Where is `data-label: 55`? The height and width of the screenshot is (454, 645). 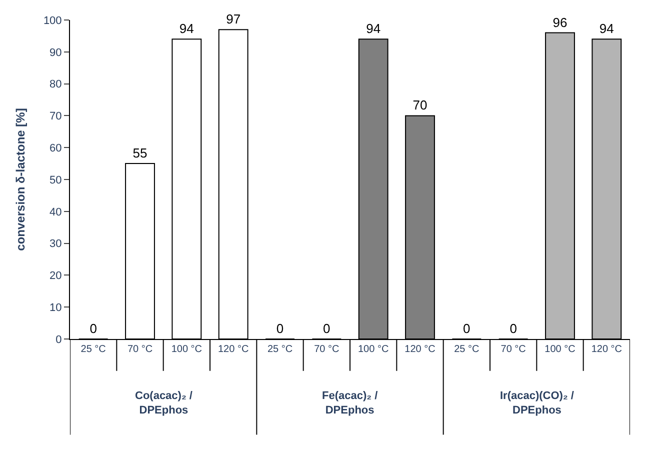 data-label: 55 is located at coordinates (140, 153).